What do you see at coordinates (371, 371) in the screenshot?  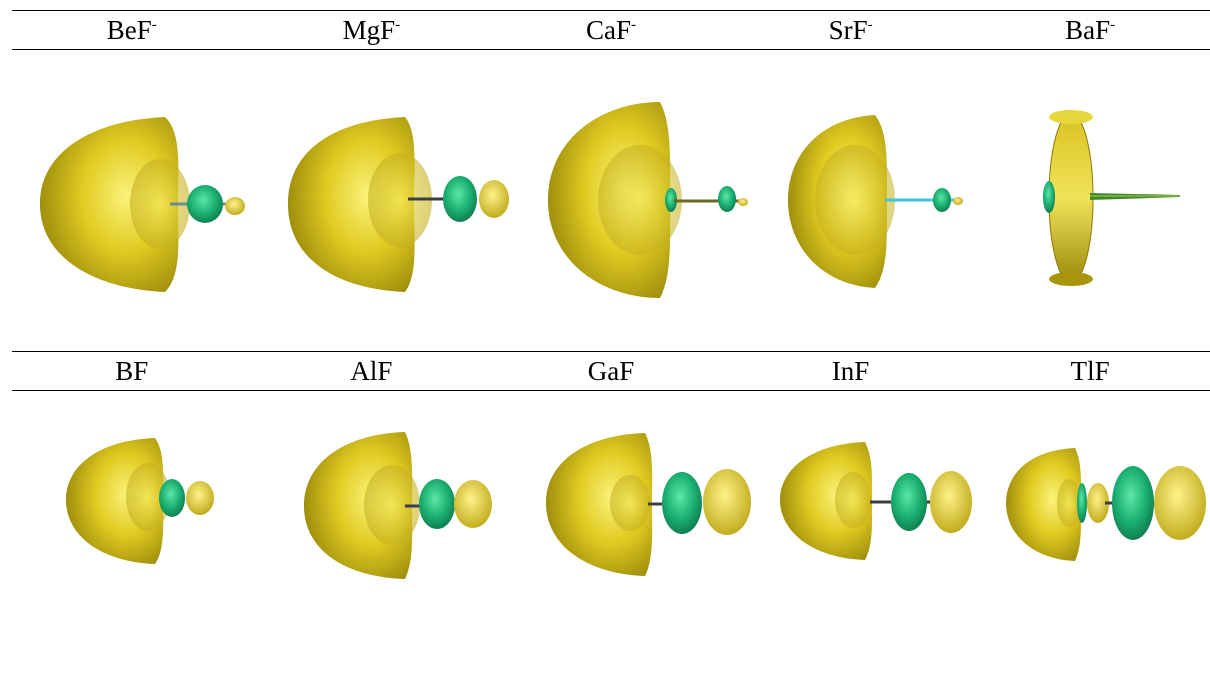 I see `label-alf: AlF` at bounding box center [371, 371].